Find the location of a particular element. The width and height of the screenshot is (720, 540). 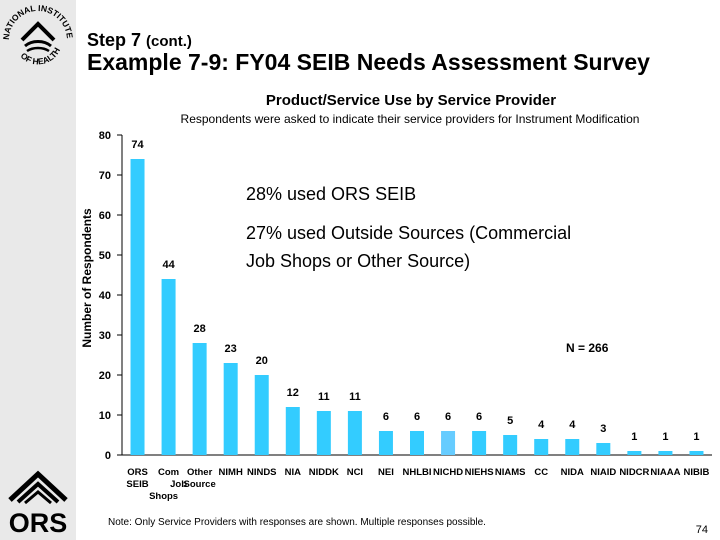

x-category-label: NIAMS is located at coordinates (510, 472).